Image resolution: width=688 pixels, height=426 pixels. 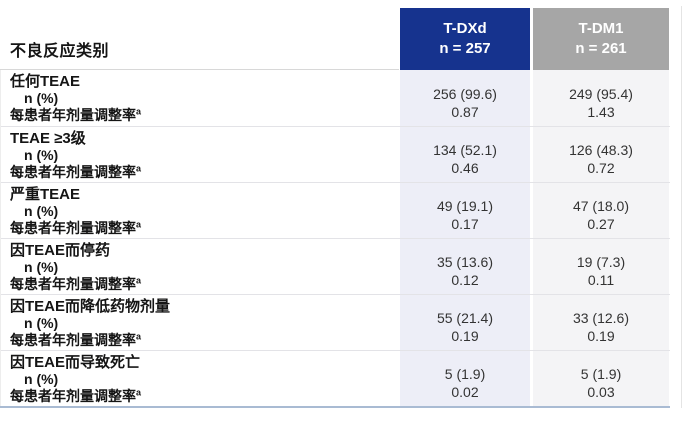 What do you see at coordinates (200, 378) in the screenshot?
I see `row-label-cell: 因TEAE而导致死亡 n (%) 每患者年剂量调整率a` at bounding box center [200, 378].